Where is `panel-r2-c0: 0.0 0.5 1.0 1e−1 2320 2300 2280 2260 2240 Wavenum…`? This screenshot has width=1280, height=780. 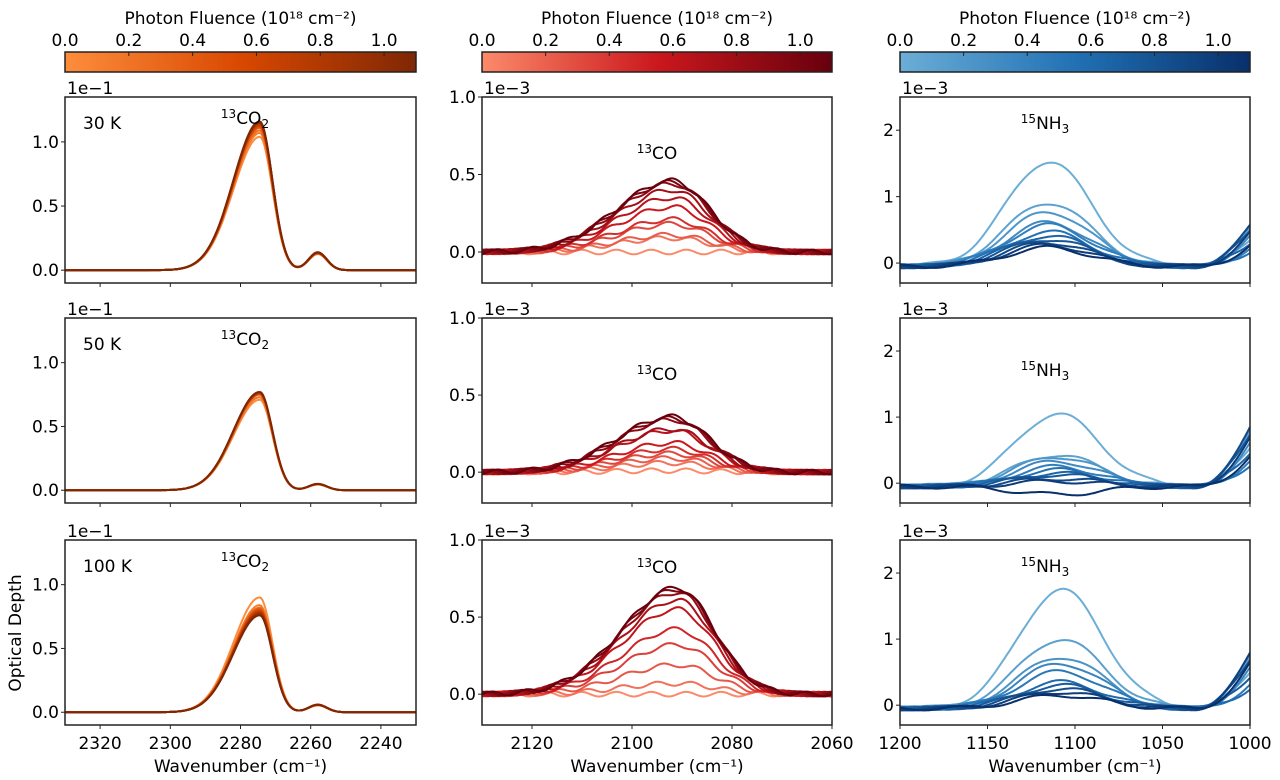 panel-r2-c0: 0.0 0.5 1.0 1e−1 2320 2300 2280 2260 2240 Wavenum… is located at coordinates (224, 649).